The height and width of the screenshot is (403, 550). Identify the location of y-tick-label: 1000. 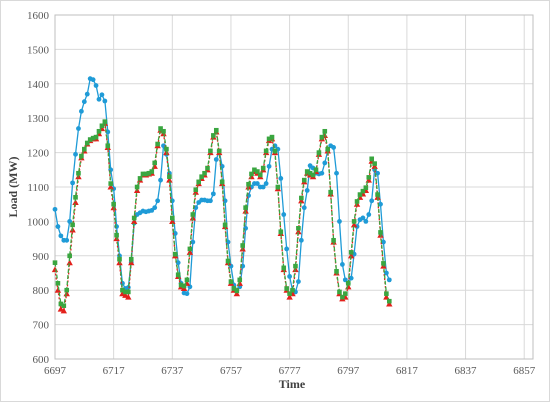
(38, 222).